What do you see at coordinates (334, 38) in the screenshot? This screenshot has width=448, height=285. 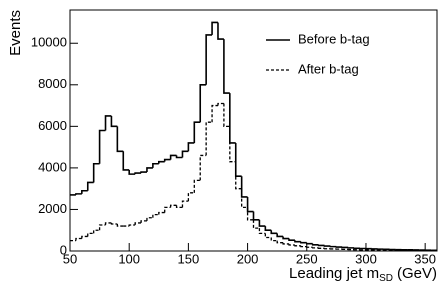 I see `legend-label: Before b-tag` at bounding box center [334, 38].